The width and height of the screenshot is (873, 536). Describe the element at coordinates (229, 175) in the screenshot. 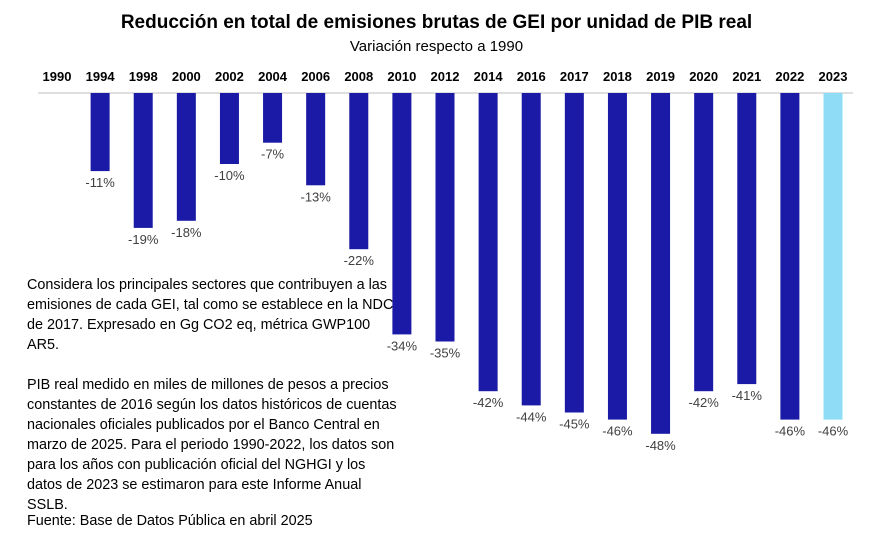

I see `data-label: -10%` at that location.